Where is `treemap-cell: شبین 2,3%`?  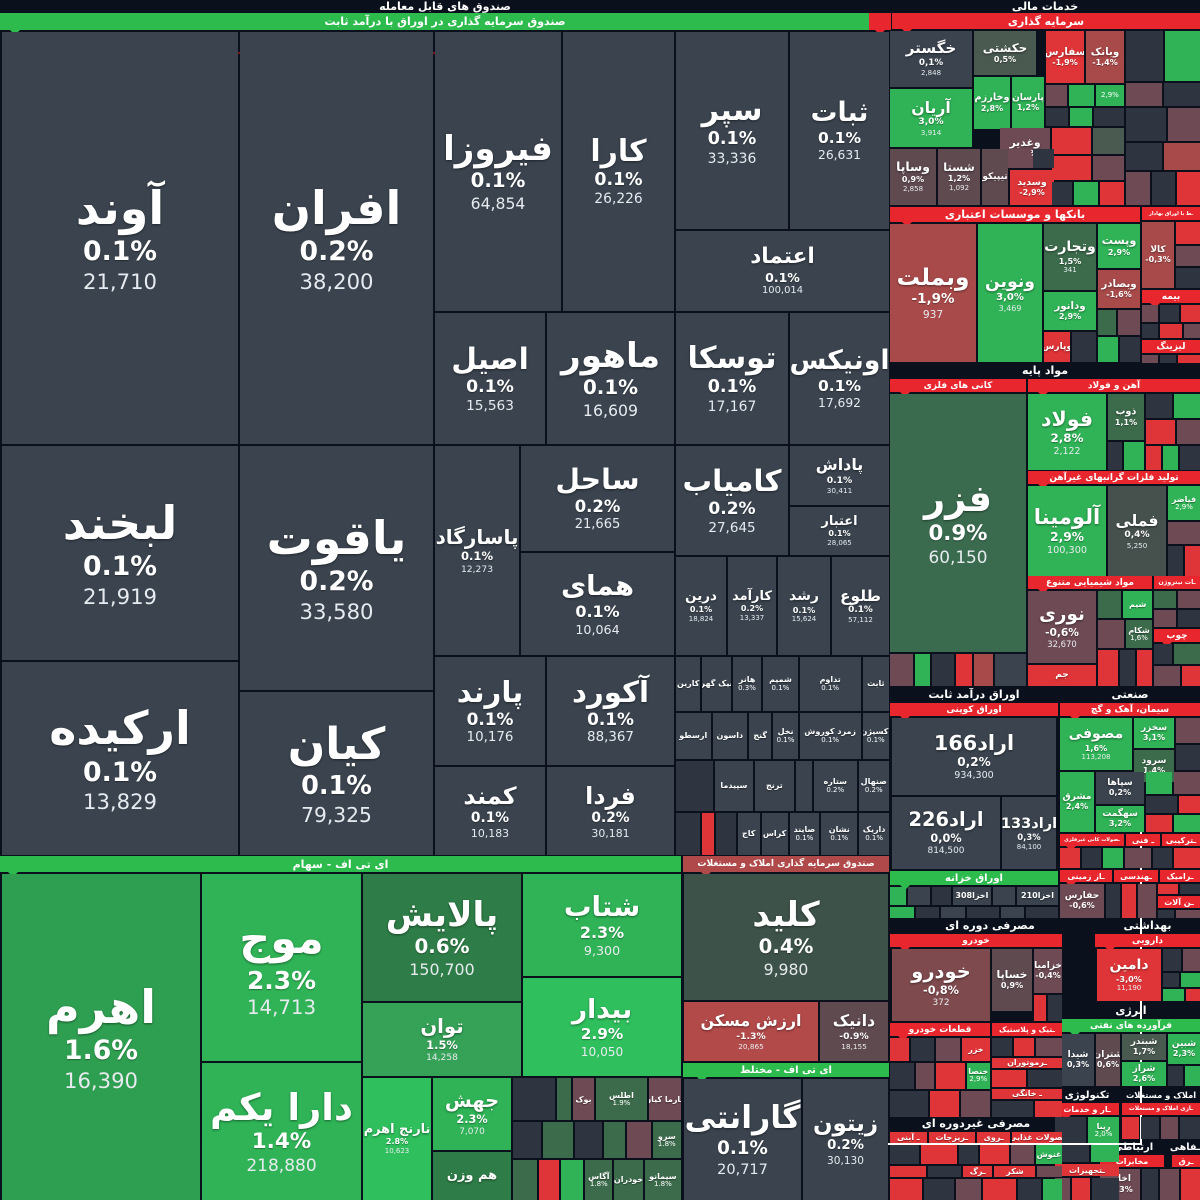 treemap-cell: شبین 2,3% is located at coordinates (1184, 1049).